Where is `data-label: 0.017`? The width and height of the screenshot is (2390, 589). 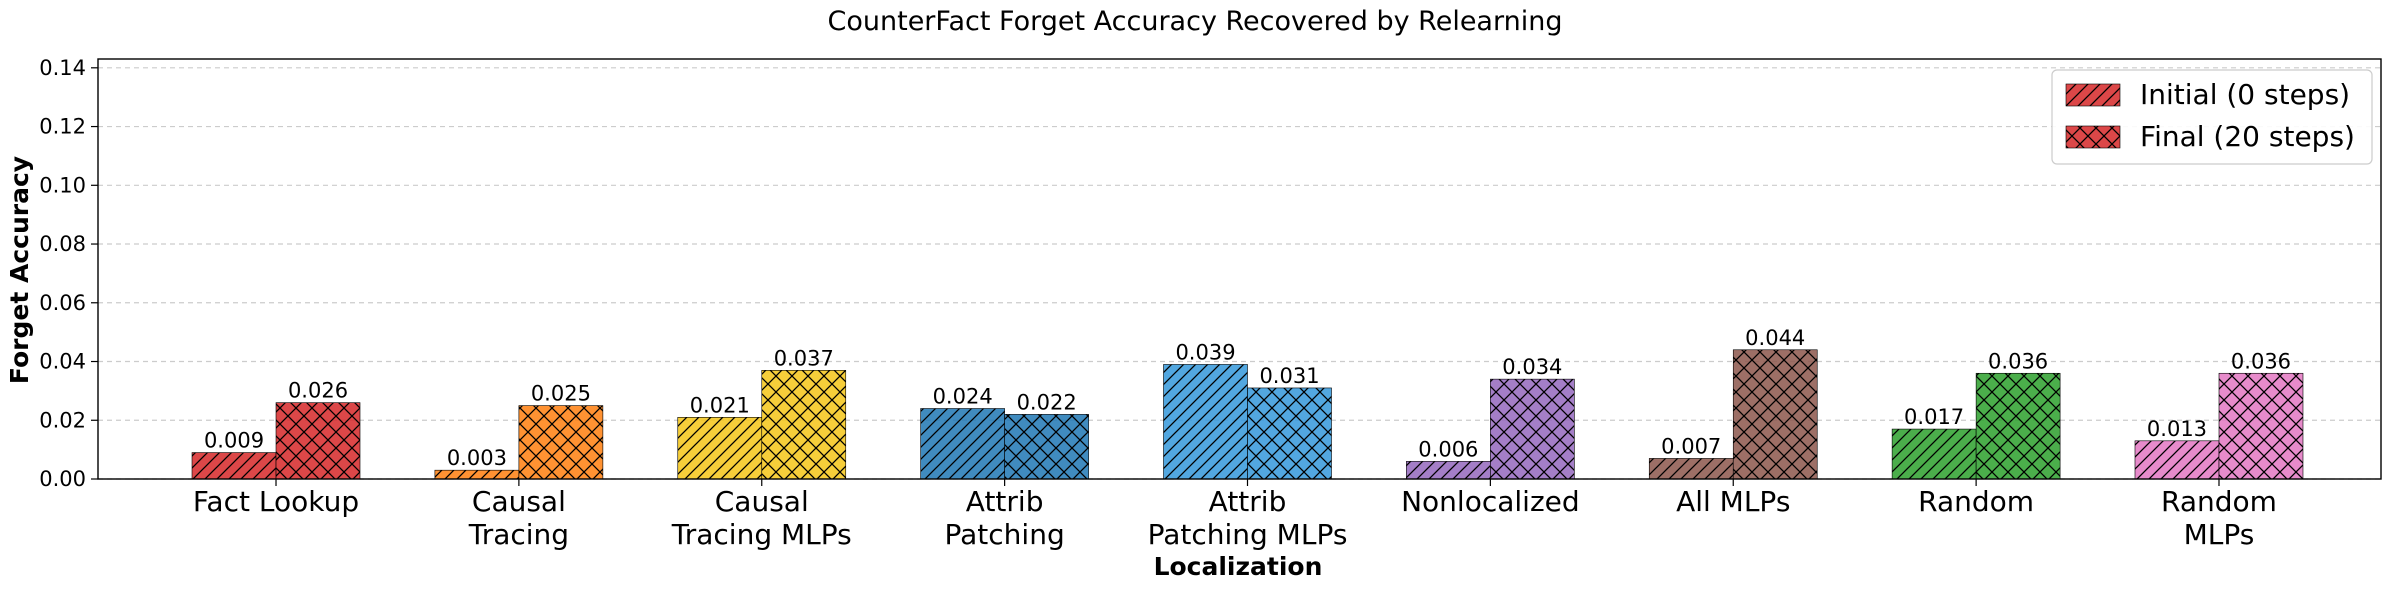
data-label: 0.017 is located at coordinates (1934, 417).